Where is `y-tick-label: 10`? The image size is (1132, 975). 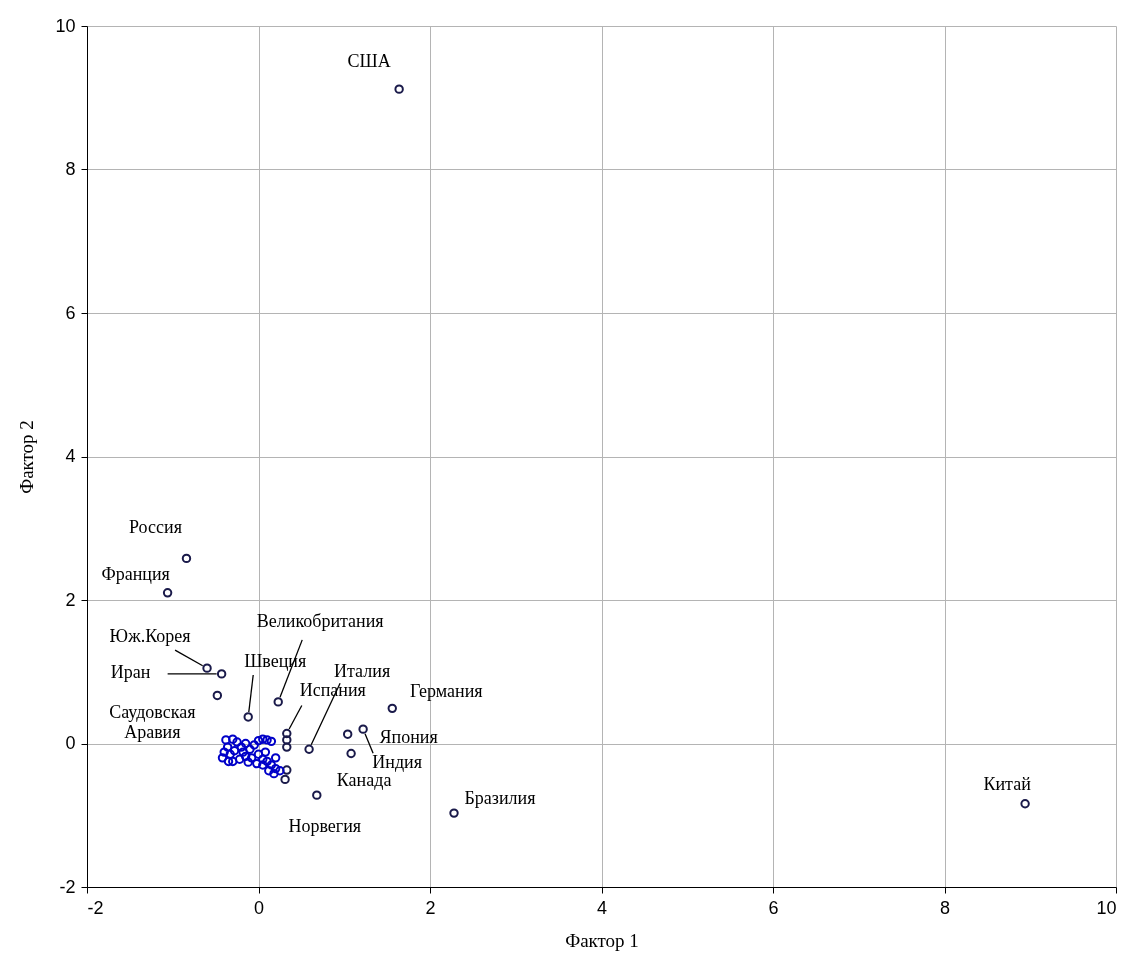
y-tick-label: 10 is located at coordinates (65, 25).